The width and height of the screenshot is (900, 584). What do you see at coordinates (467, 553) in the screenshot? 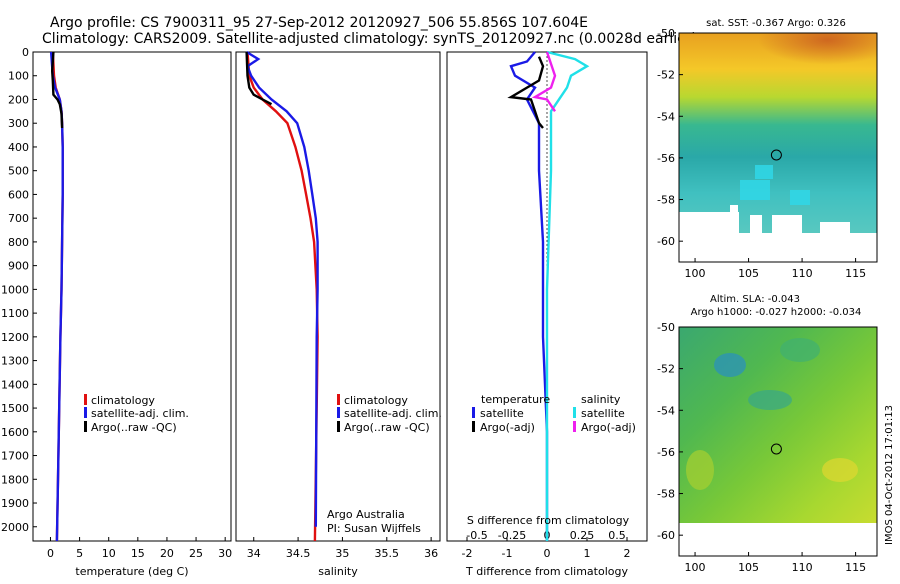
I see `x-tick-label: -2` at bounding box center [467, 553].